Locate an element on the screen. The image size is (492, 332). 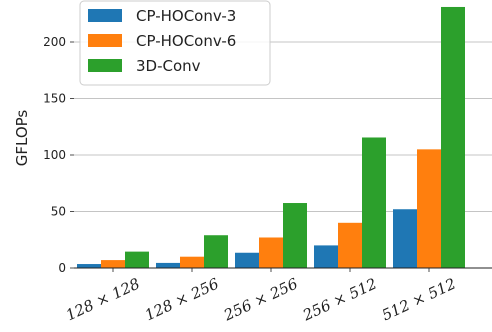
legend: CP-HOConv-3 CP-HOConv-6 3D-Conv is located at coordinates (175, 43).